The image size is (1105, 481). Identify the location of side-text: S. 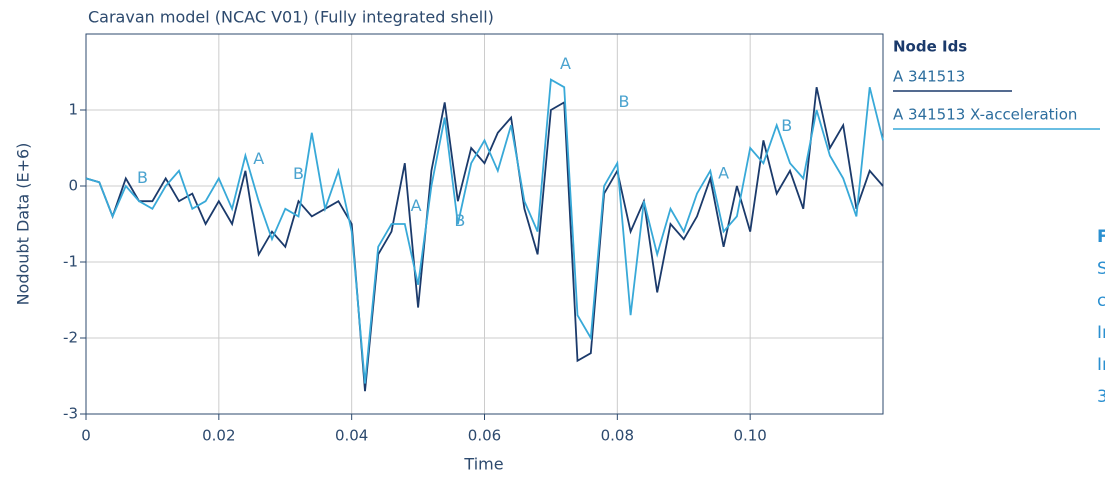
(1101, 269).